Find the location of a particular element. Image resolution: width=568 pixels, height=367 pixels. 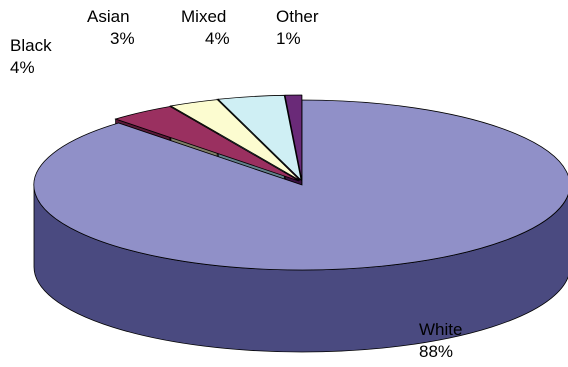

label-asian-category: Asian is located at coordinates (108, 16).